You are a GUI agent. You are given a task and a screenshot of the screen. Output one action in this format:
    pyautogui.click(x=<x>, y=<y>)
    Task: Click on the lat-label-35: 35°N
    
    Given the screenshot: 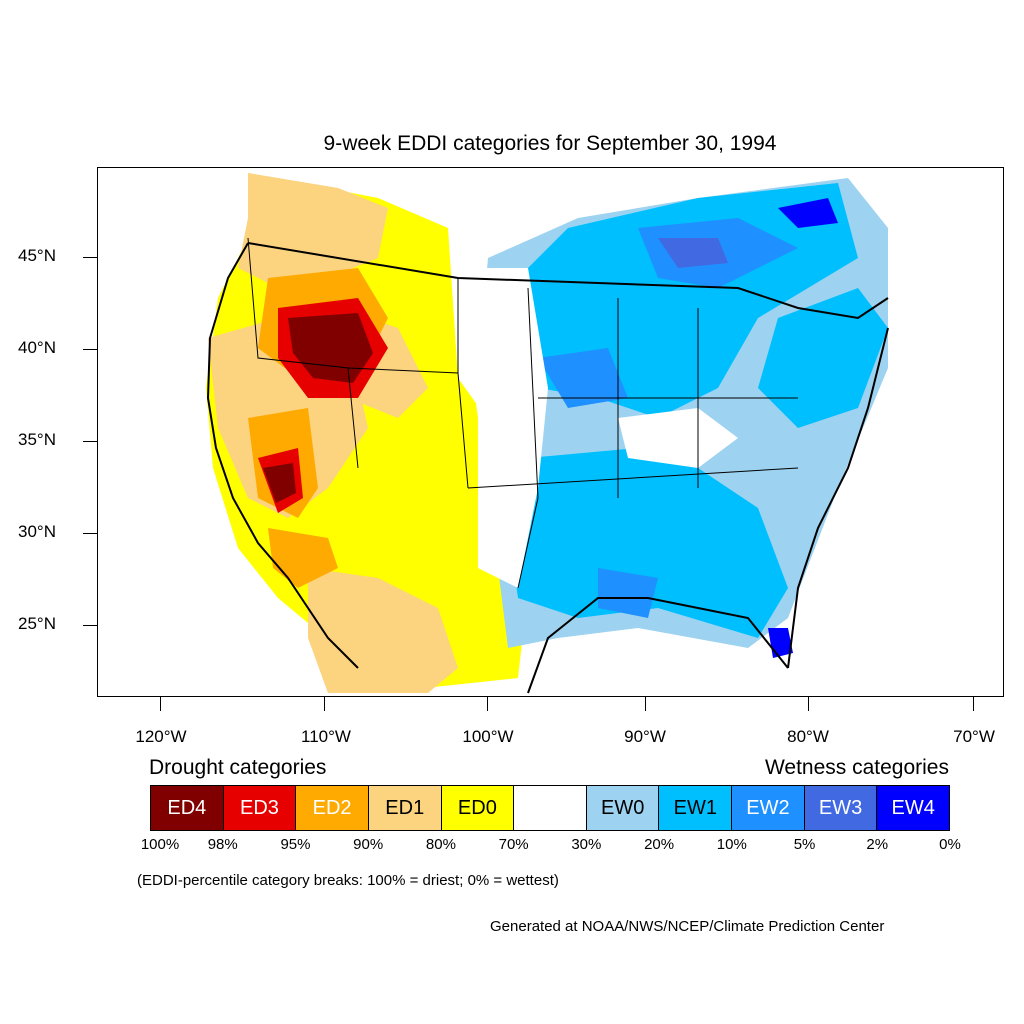 What is the action you would take?
    pyautogui.click(x=37, y=439)
    